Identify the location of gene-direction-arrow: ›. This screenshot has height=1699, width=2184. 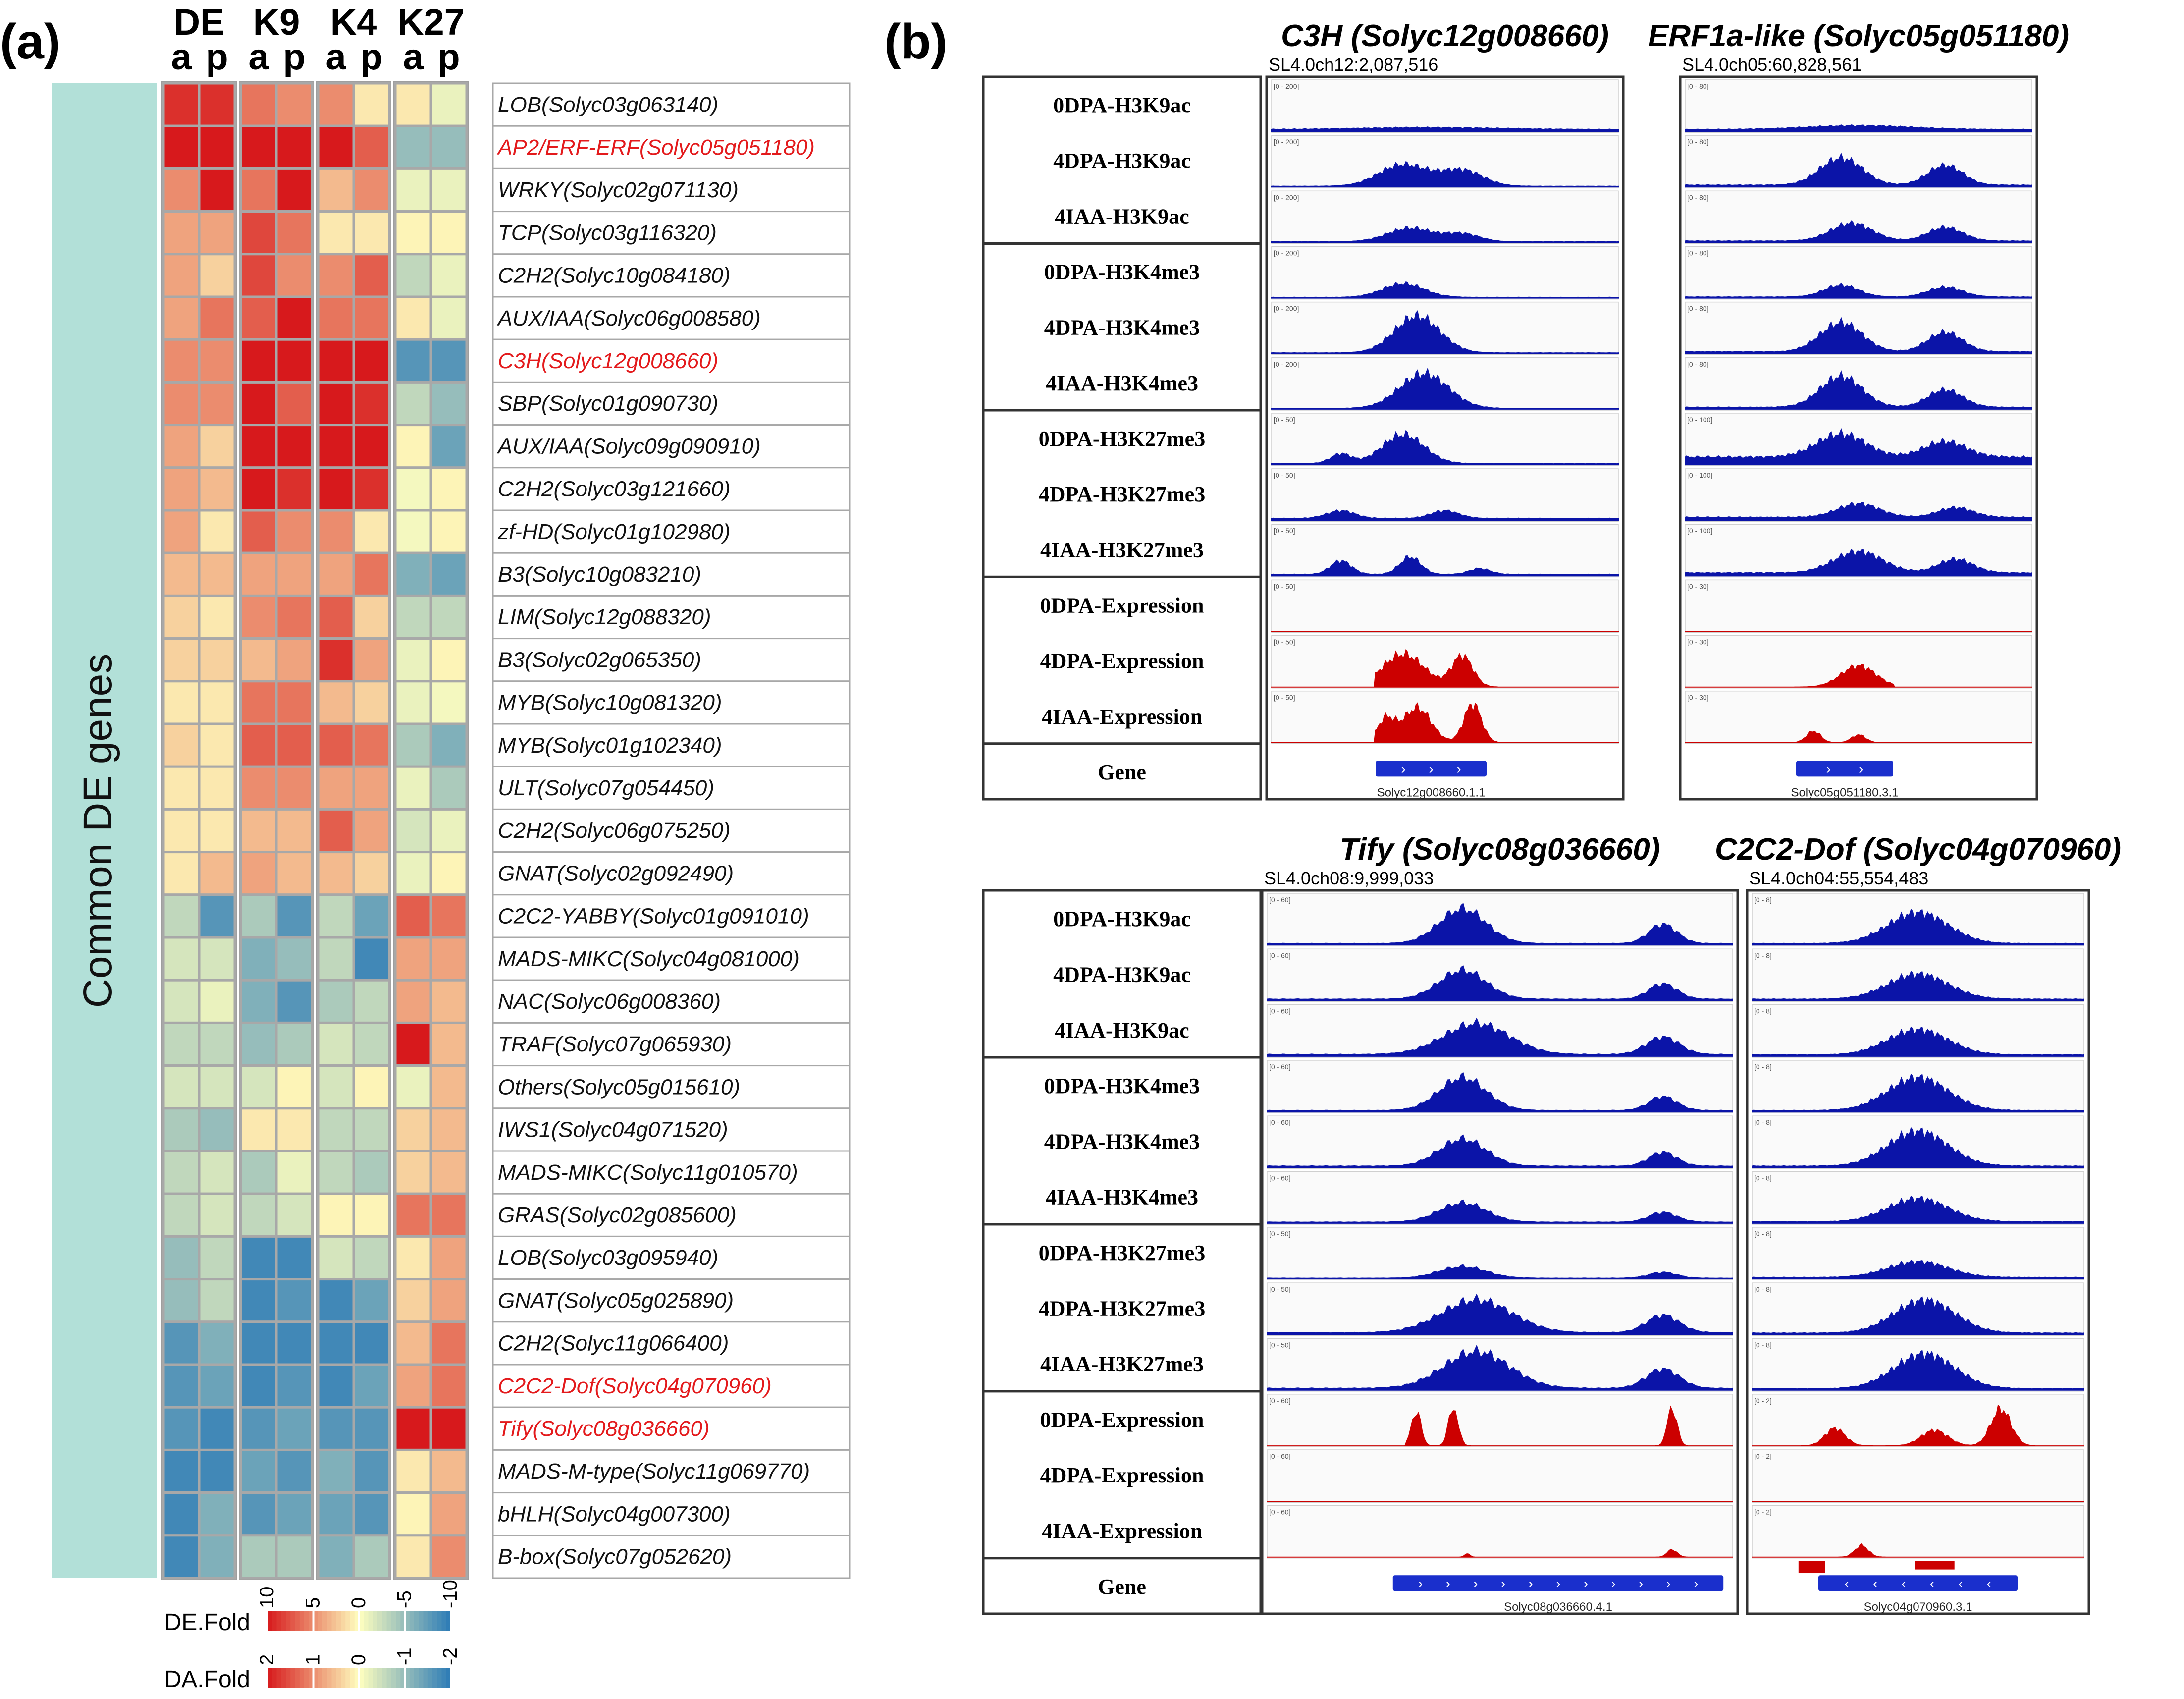
(1696, 1583).